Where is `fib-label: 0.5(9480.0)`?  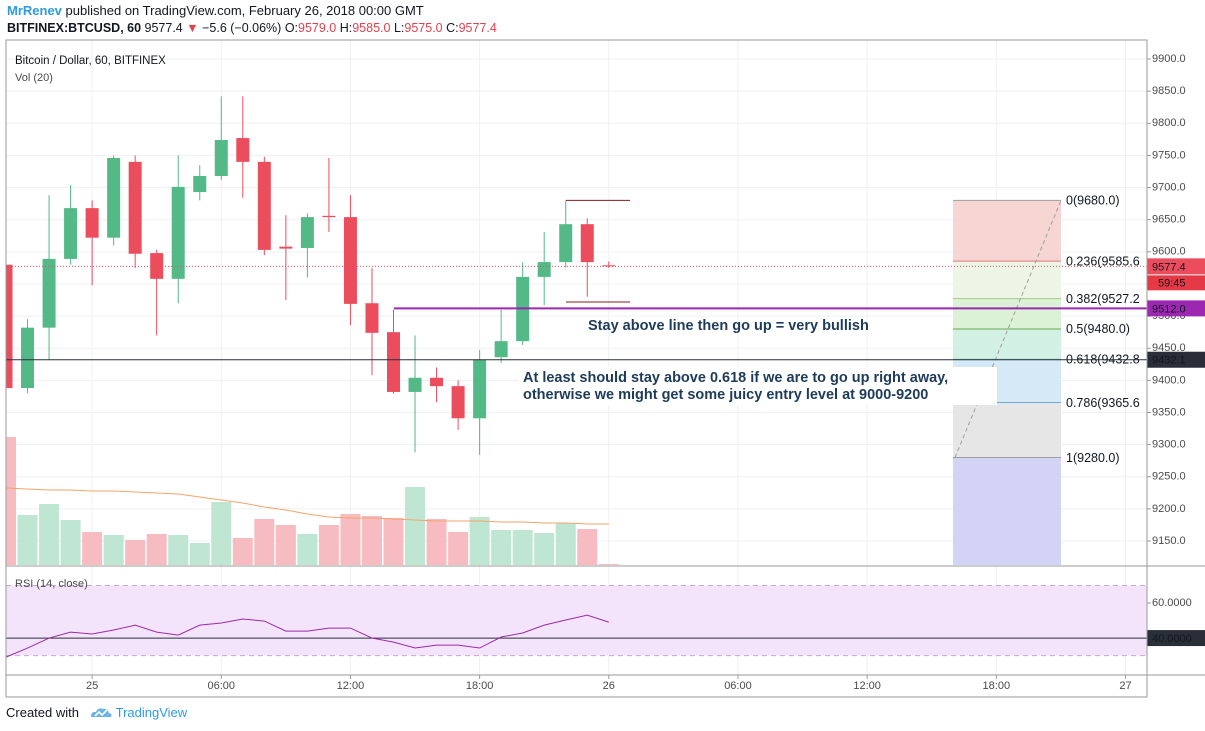 fib-label: 0.5(9480.0) is located at coordinates (1098, 329).